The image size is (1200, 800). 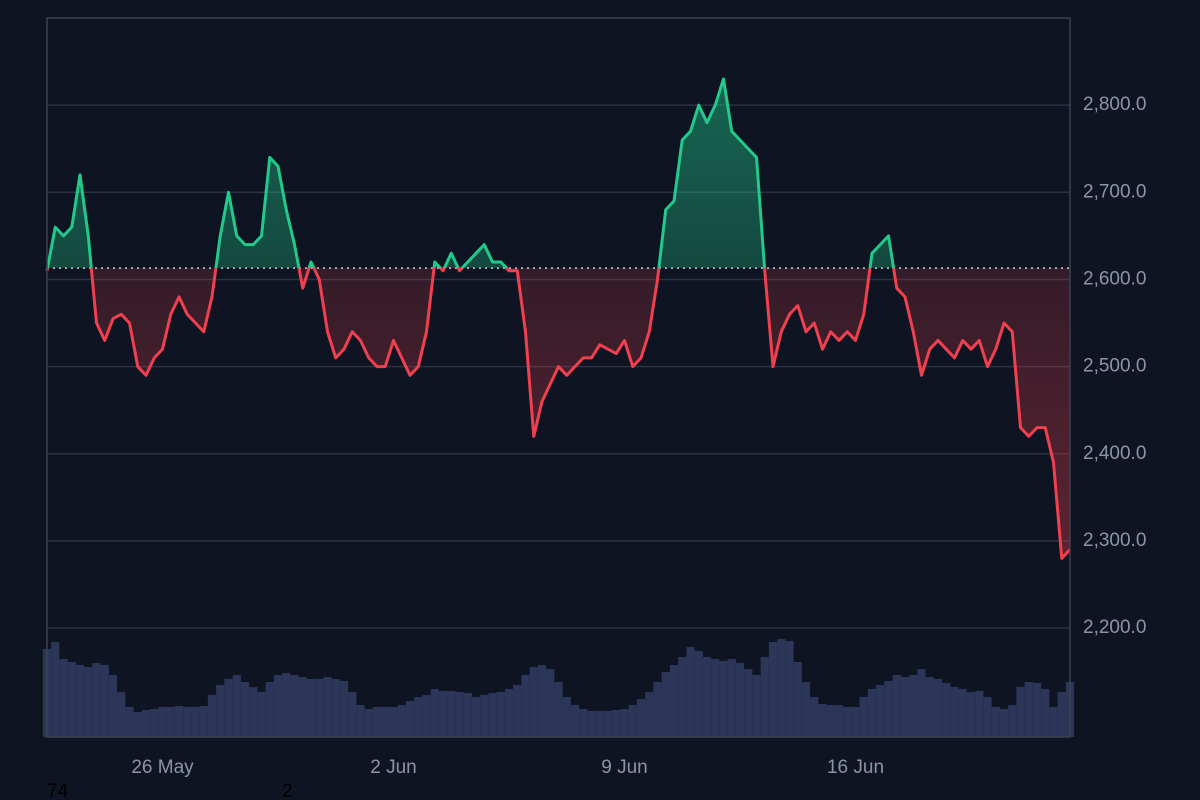 What do you see at coordinates (1114, 191) in the screenshot?
I see `y-tick-label: 2,700.0` at bounding box center [1114, 191].